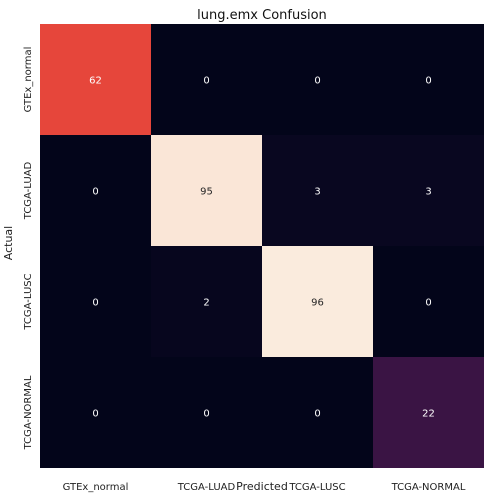 The height and width of the screenshot is (501, 500). I want to click on x-tick-labels: GTEx_normal TCGA-LUAD TCGA-LUSC TCGA-NORMAL, so click(264, 487).